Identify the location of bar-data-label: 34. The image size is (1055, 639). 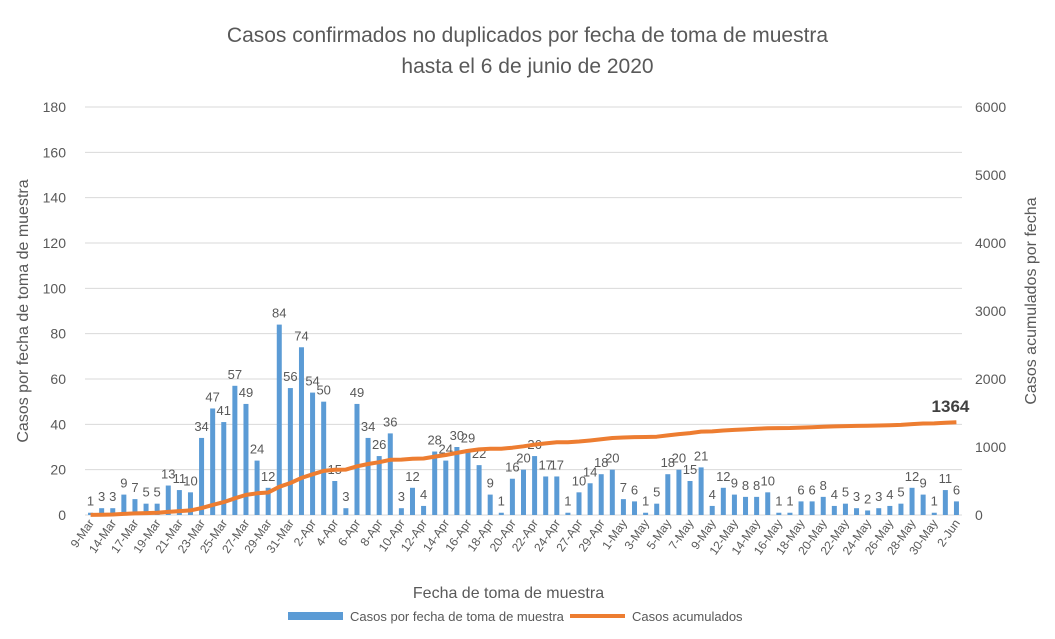
(201, 426).